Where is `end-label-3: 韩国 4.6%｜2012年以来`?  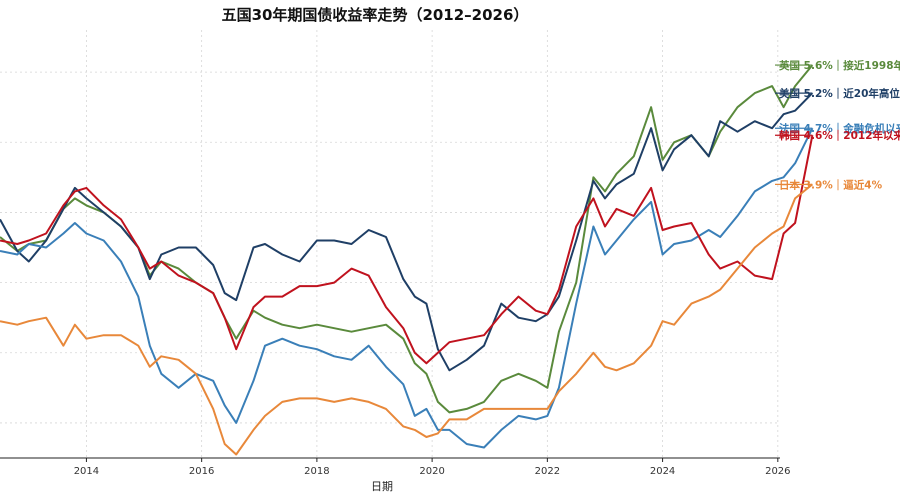
end-label-3: 韩国 4.6%｜2012年以来 is located at coordinates (839, 135).